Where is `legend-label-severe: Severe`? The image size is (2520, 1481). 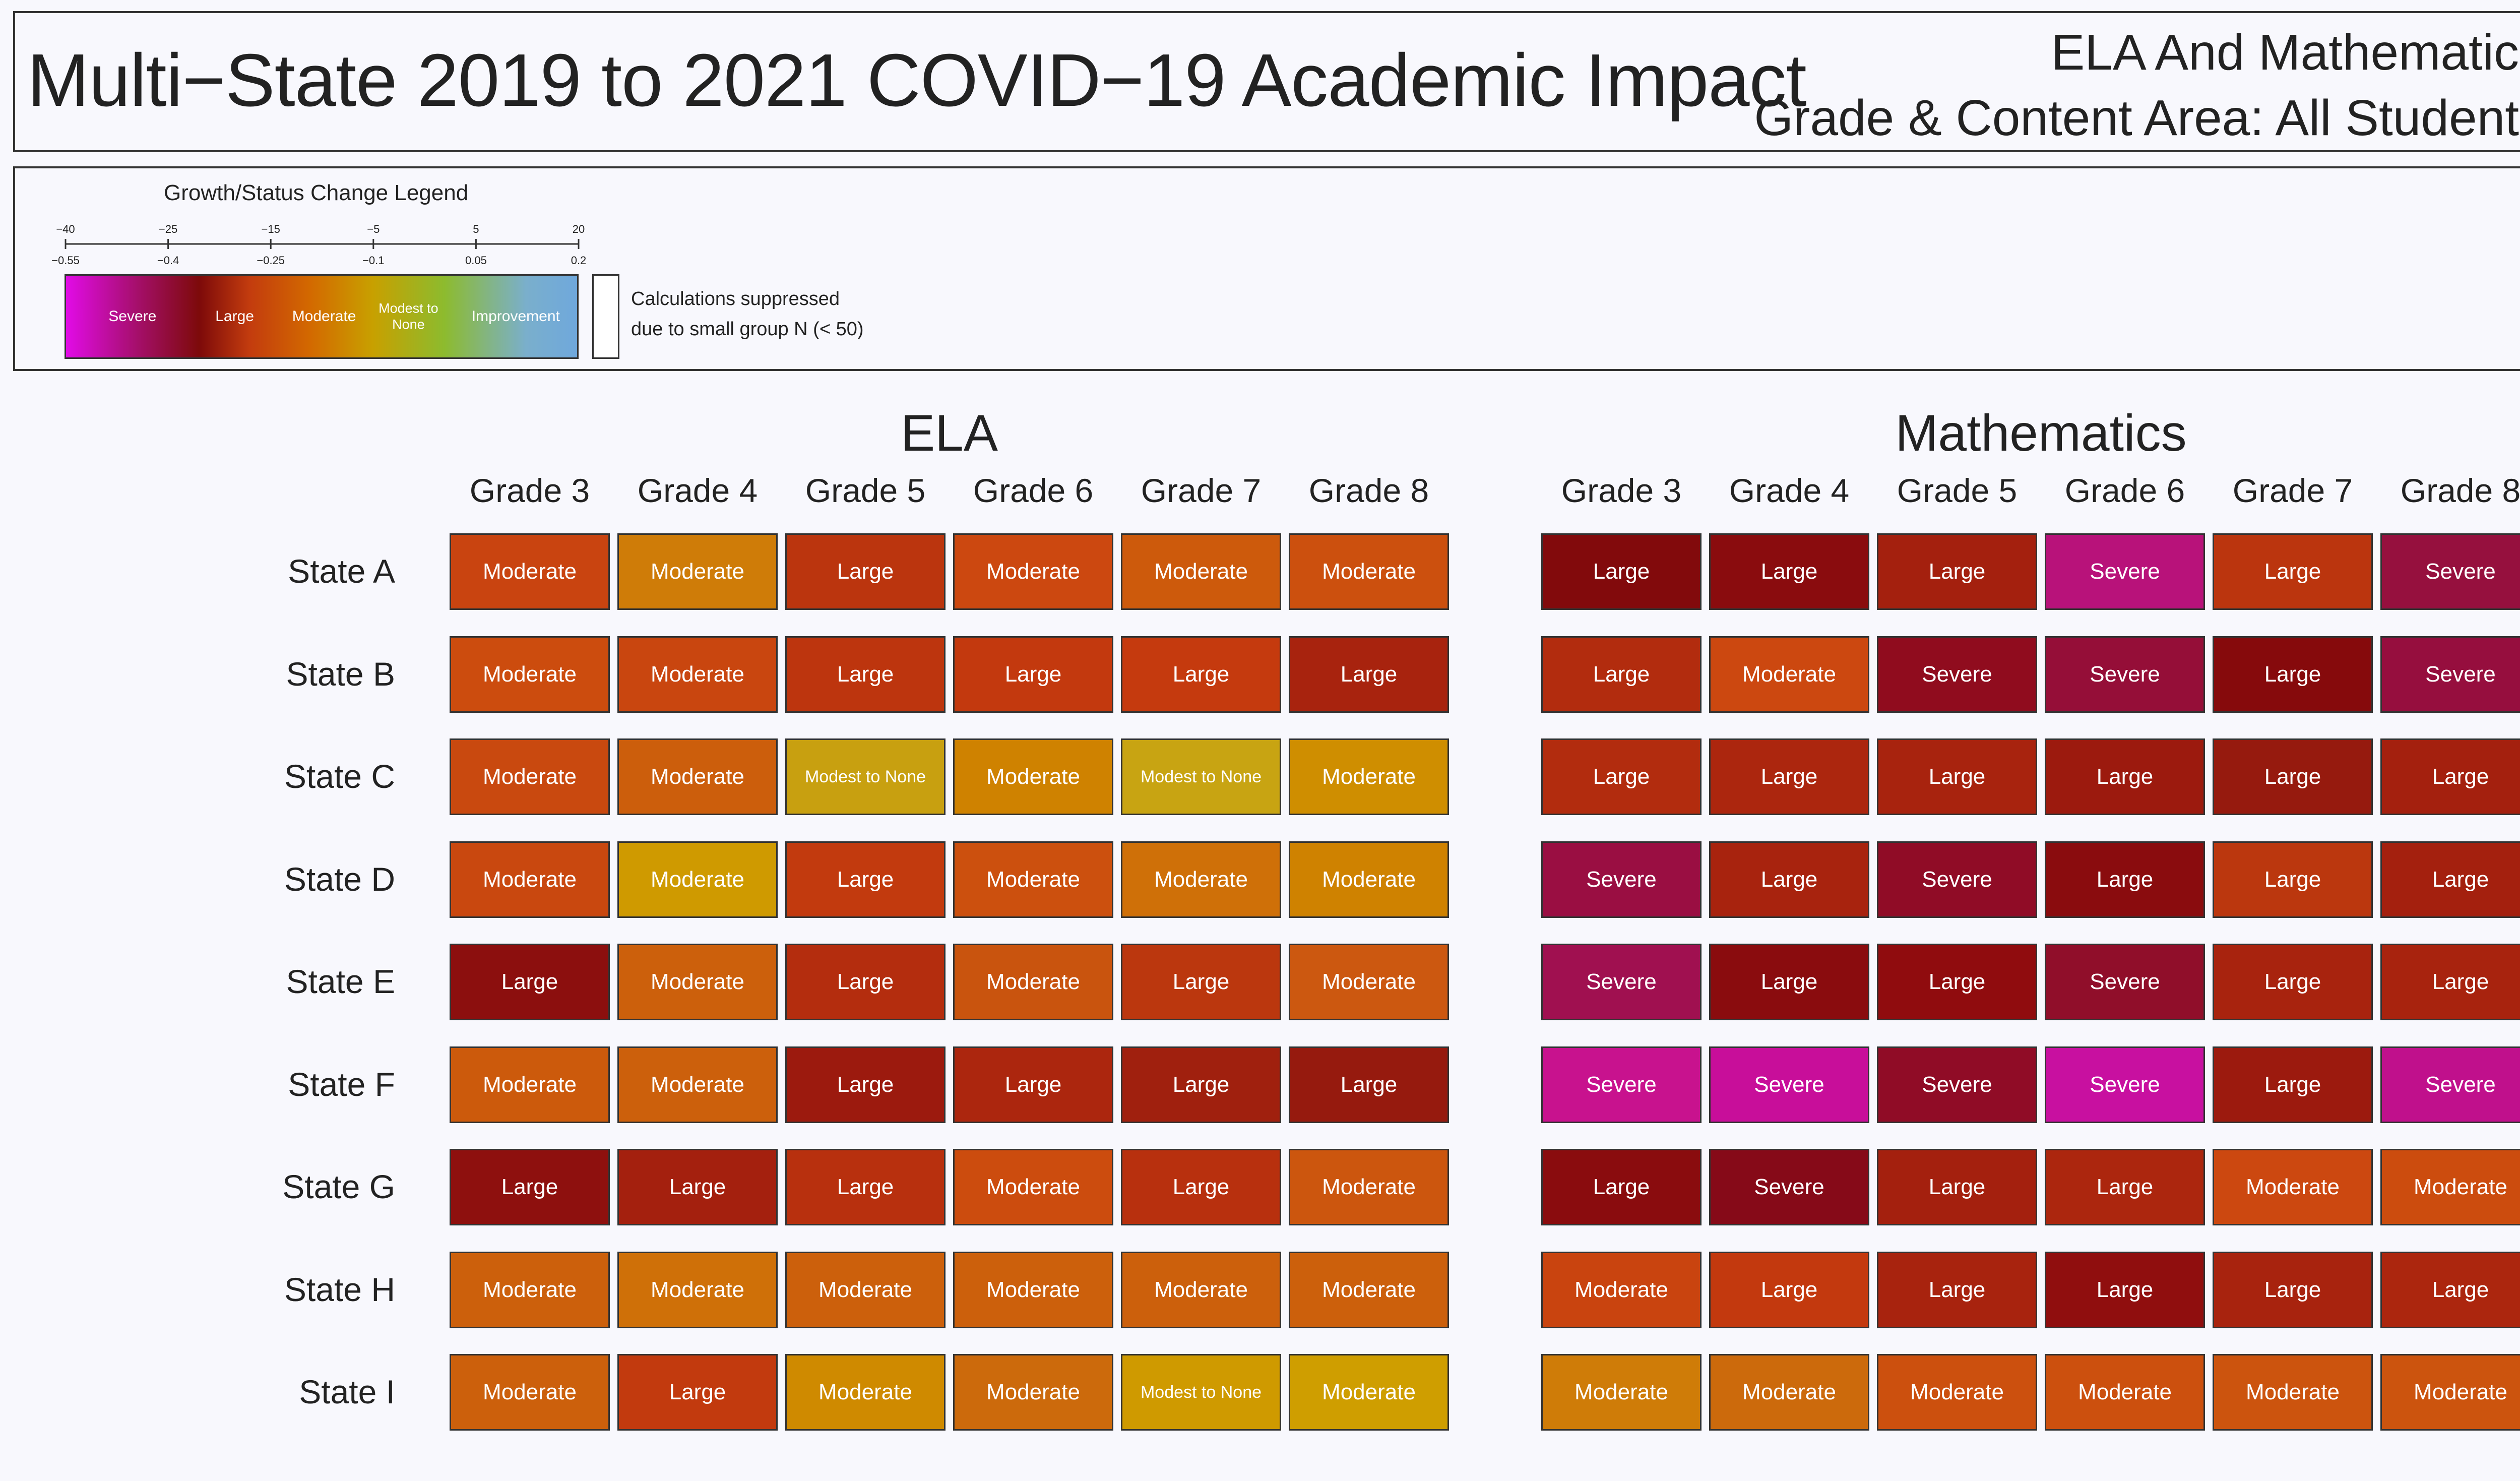
legend-label-severe: Severe is located at coordinates (132, 316).